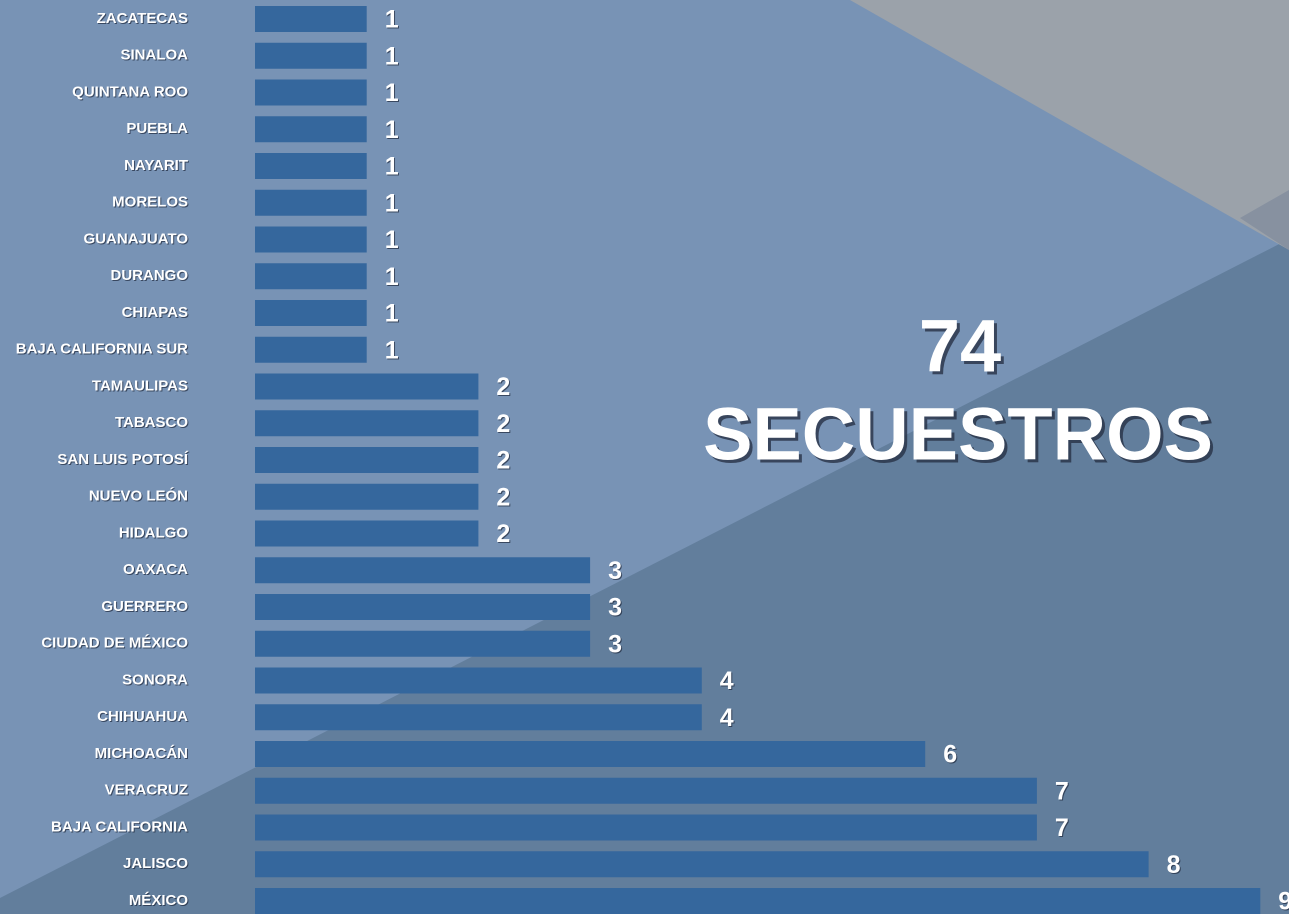 The height and width of the screenshot is (914, 1289). What do you see at coordinates (114, 643) in the screenshot?
I see `category-label: CIUDAD DE MÉXICO` at bounding box center [114, 643].